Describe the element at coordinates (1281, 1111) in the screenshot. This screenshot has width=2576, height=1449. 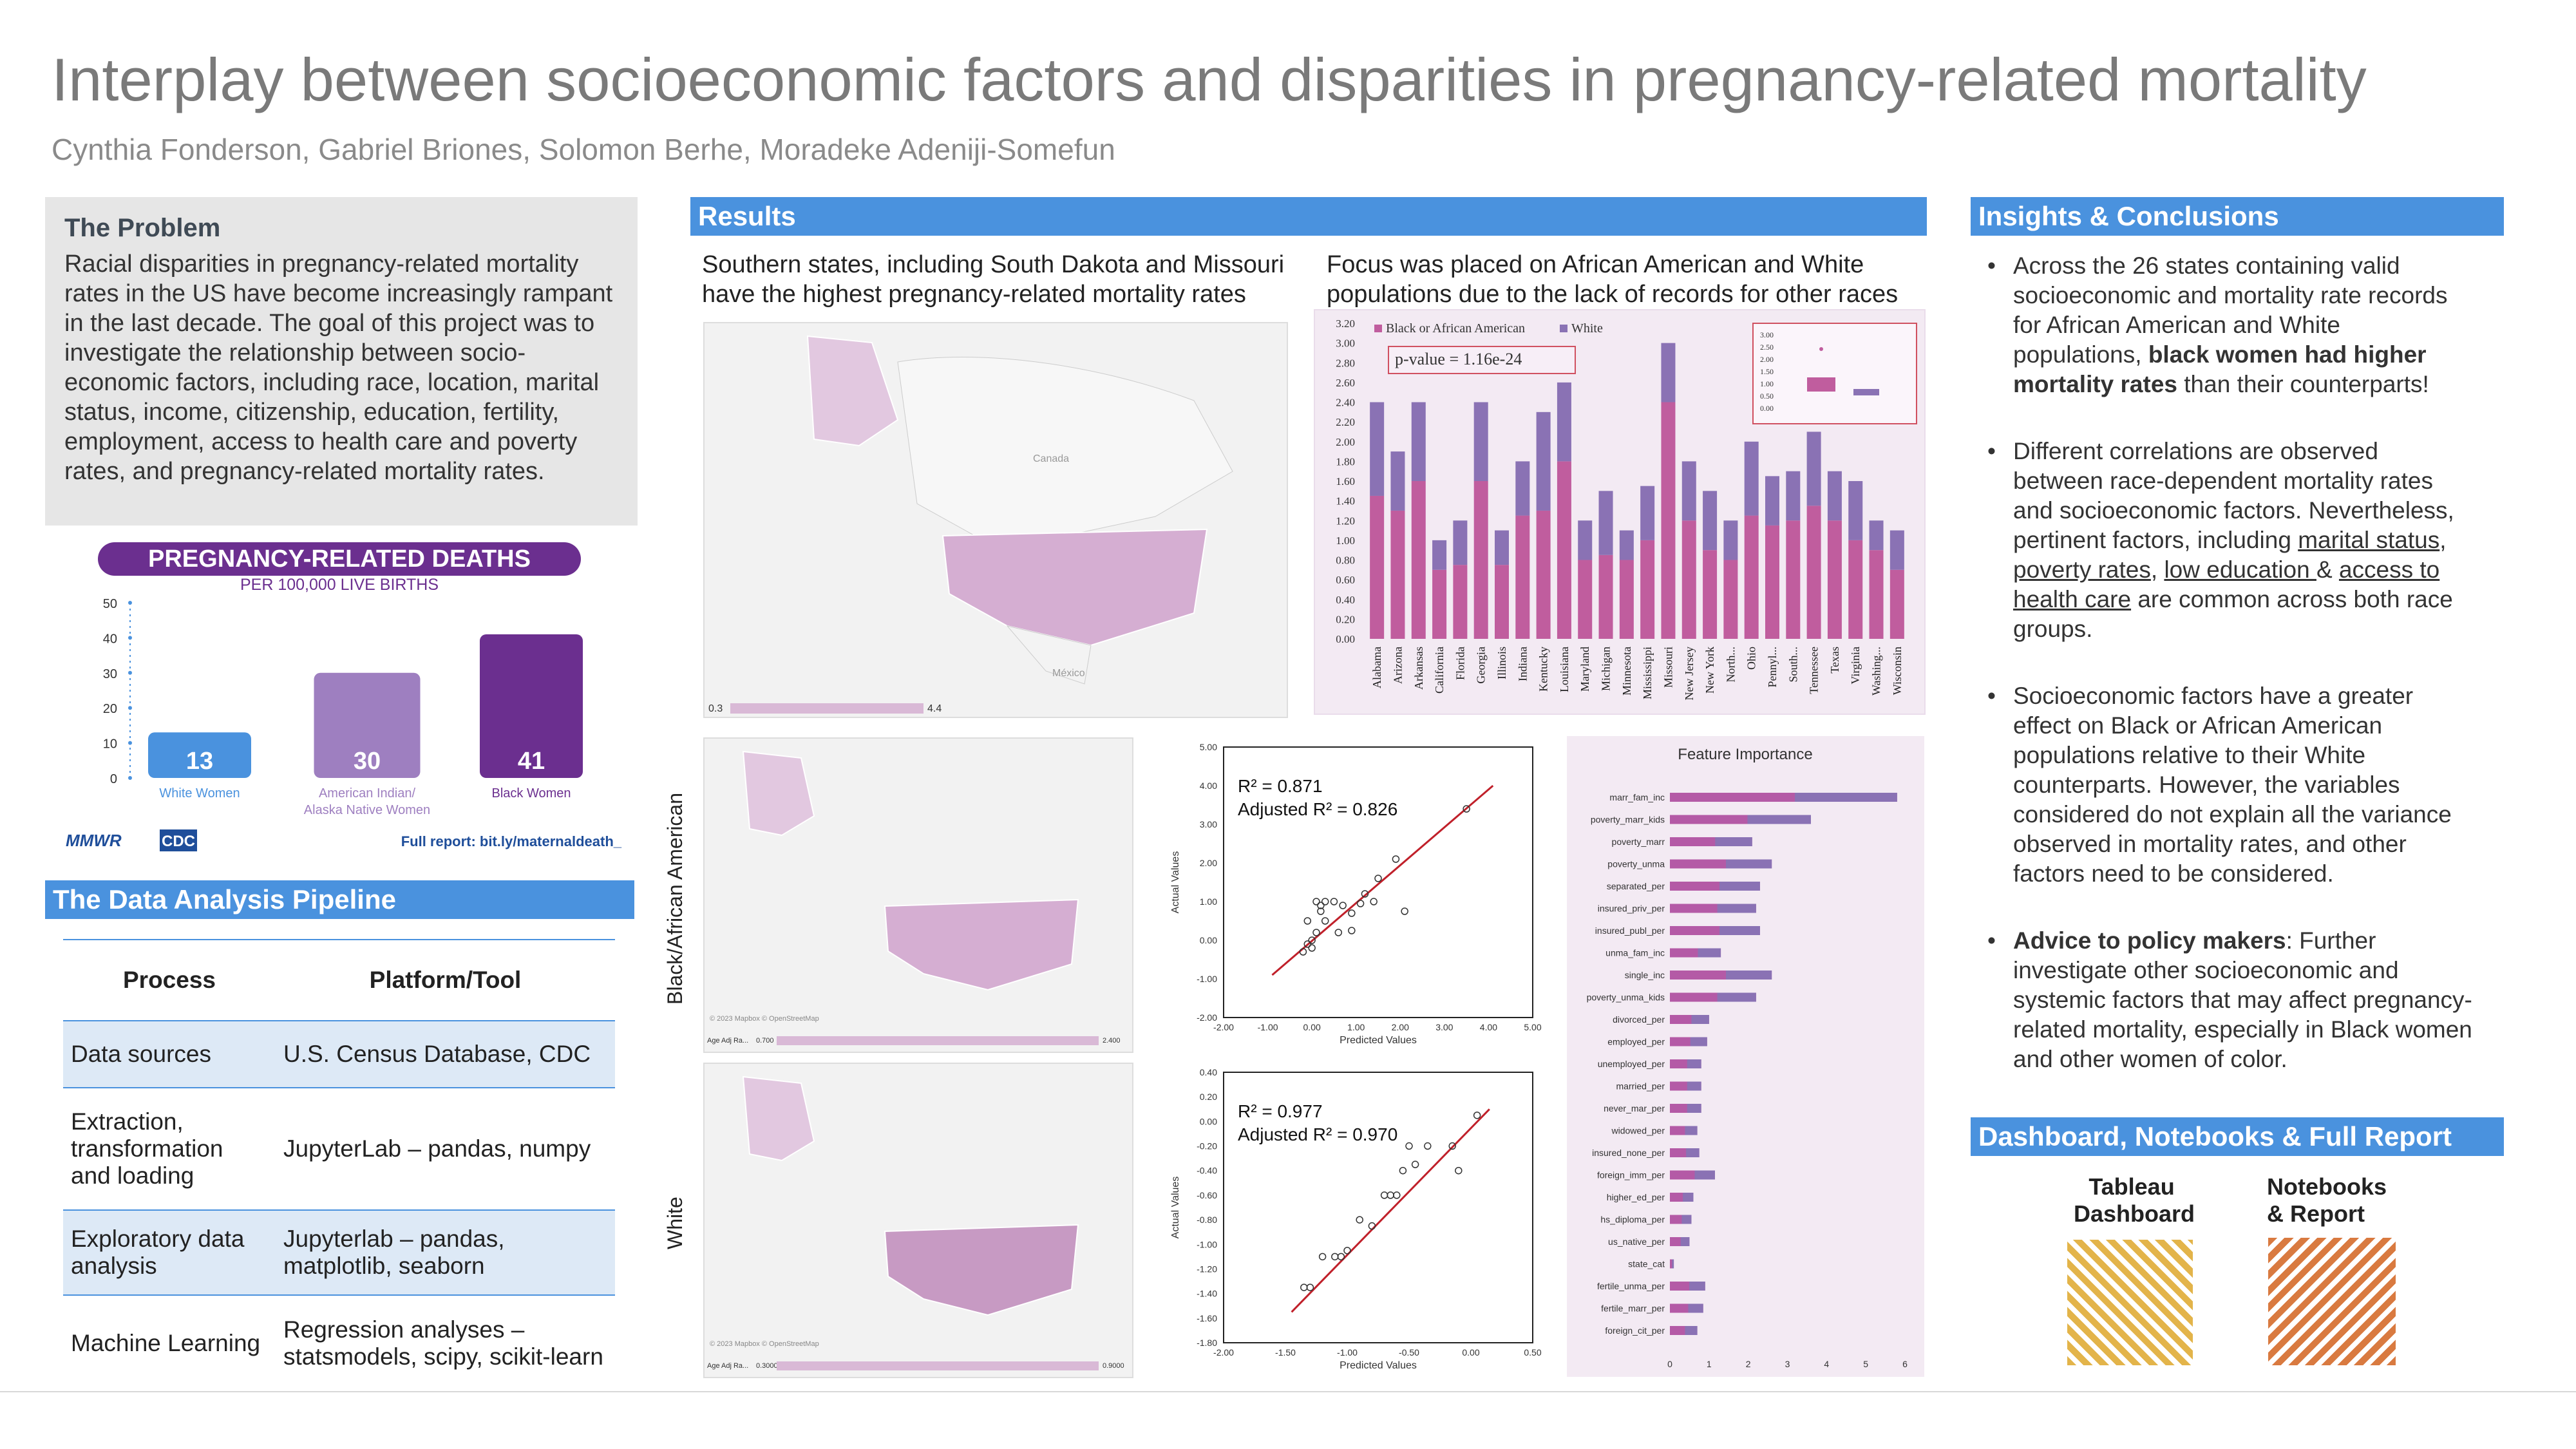
I see `r2-label: R² = 0.977` at that location.